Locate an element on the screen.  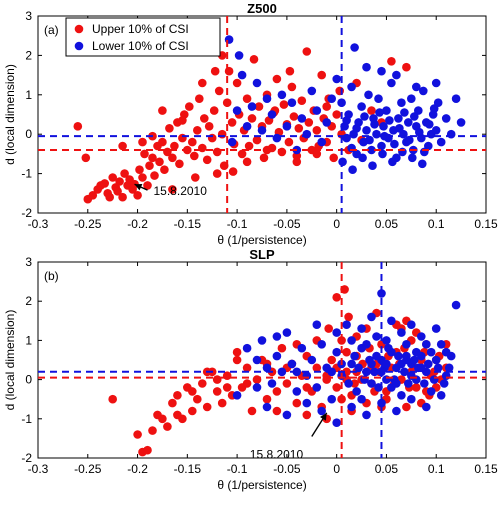
x-tick-label: 0.1 is located at coordinates (436, 224).